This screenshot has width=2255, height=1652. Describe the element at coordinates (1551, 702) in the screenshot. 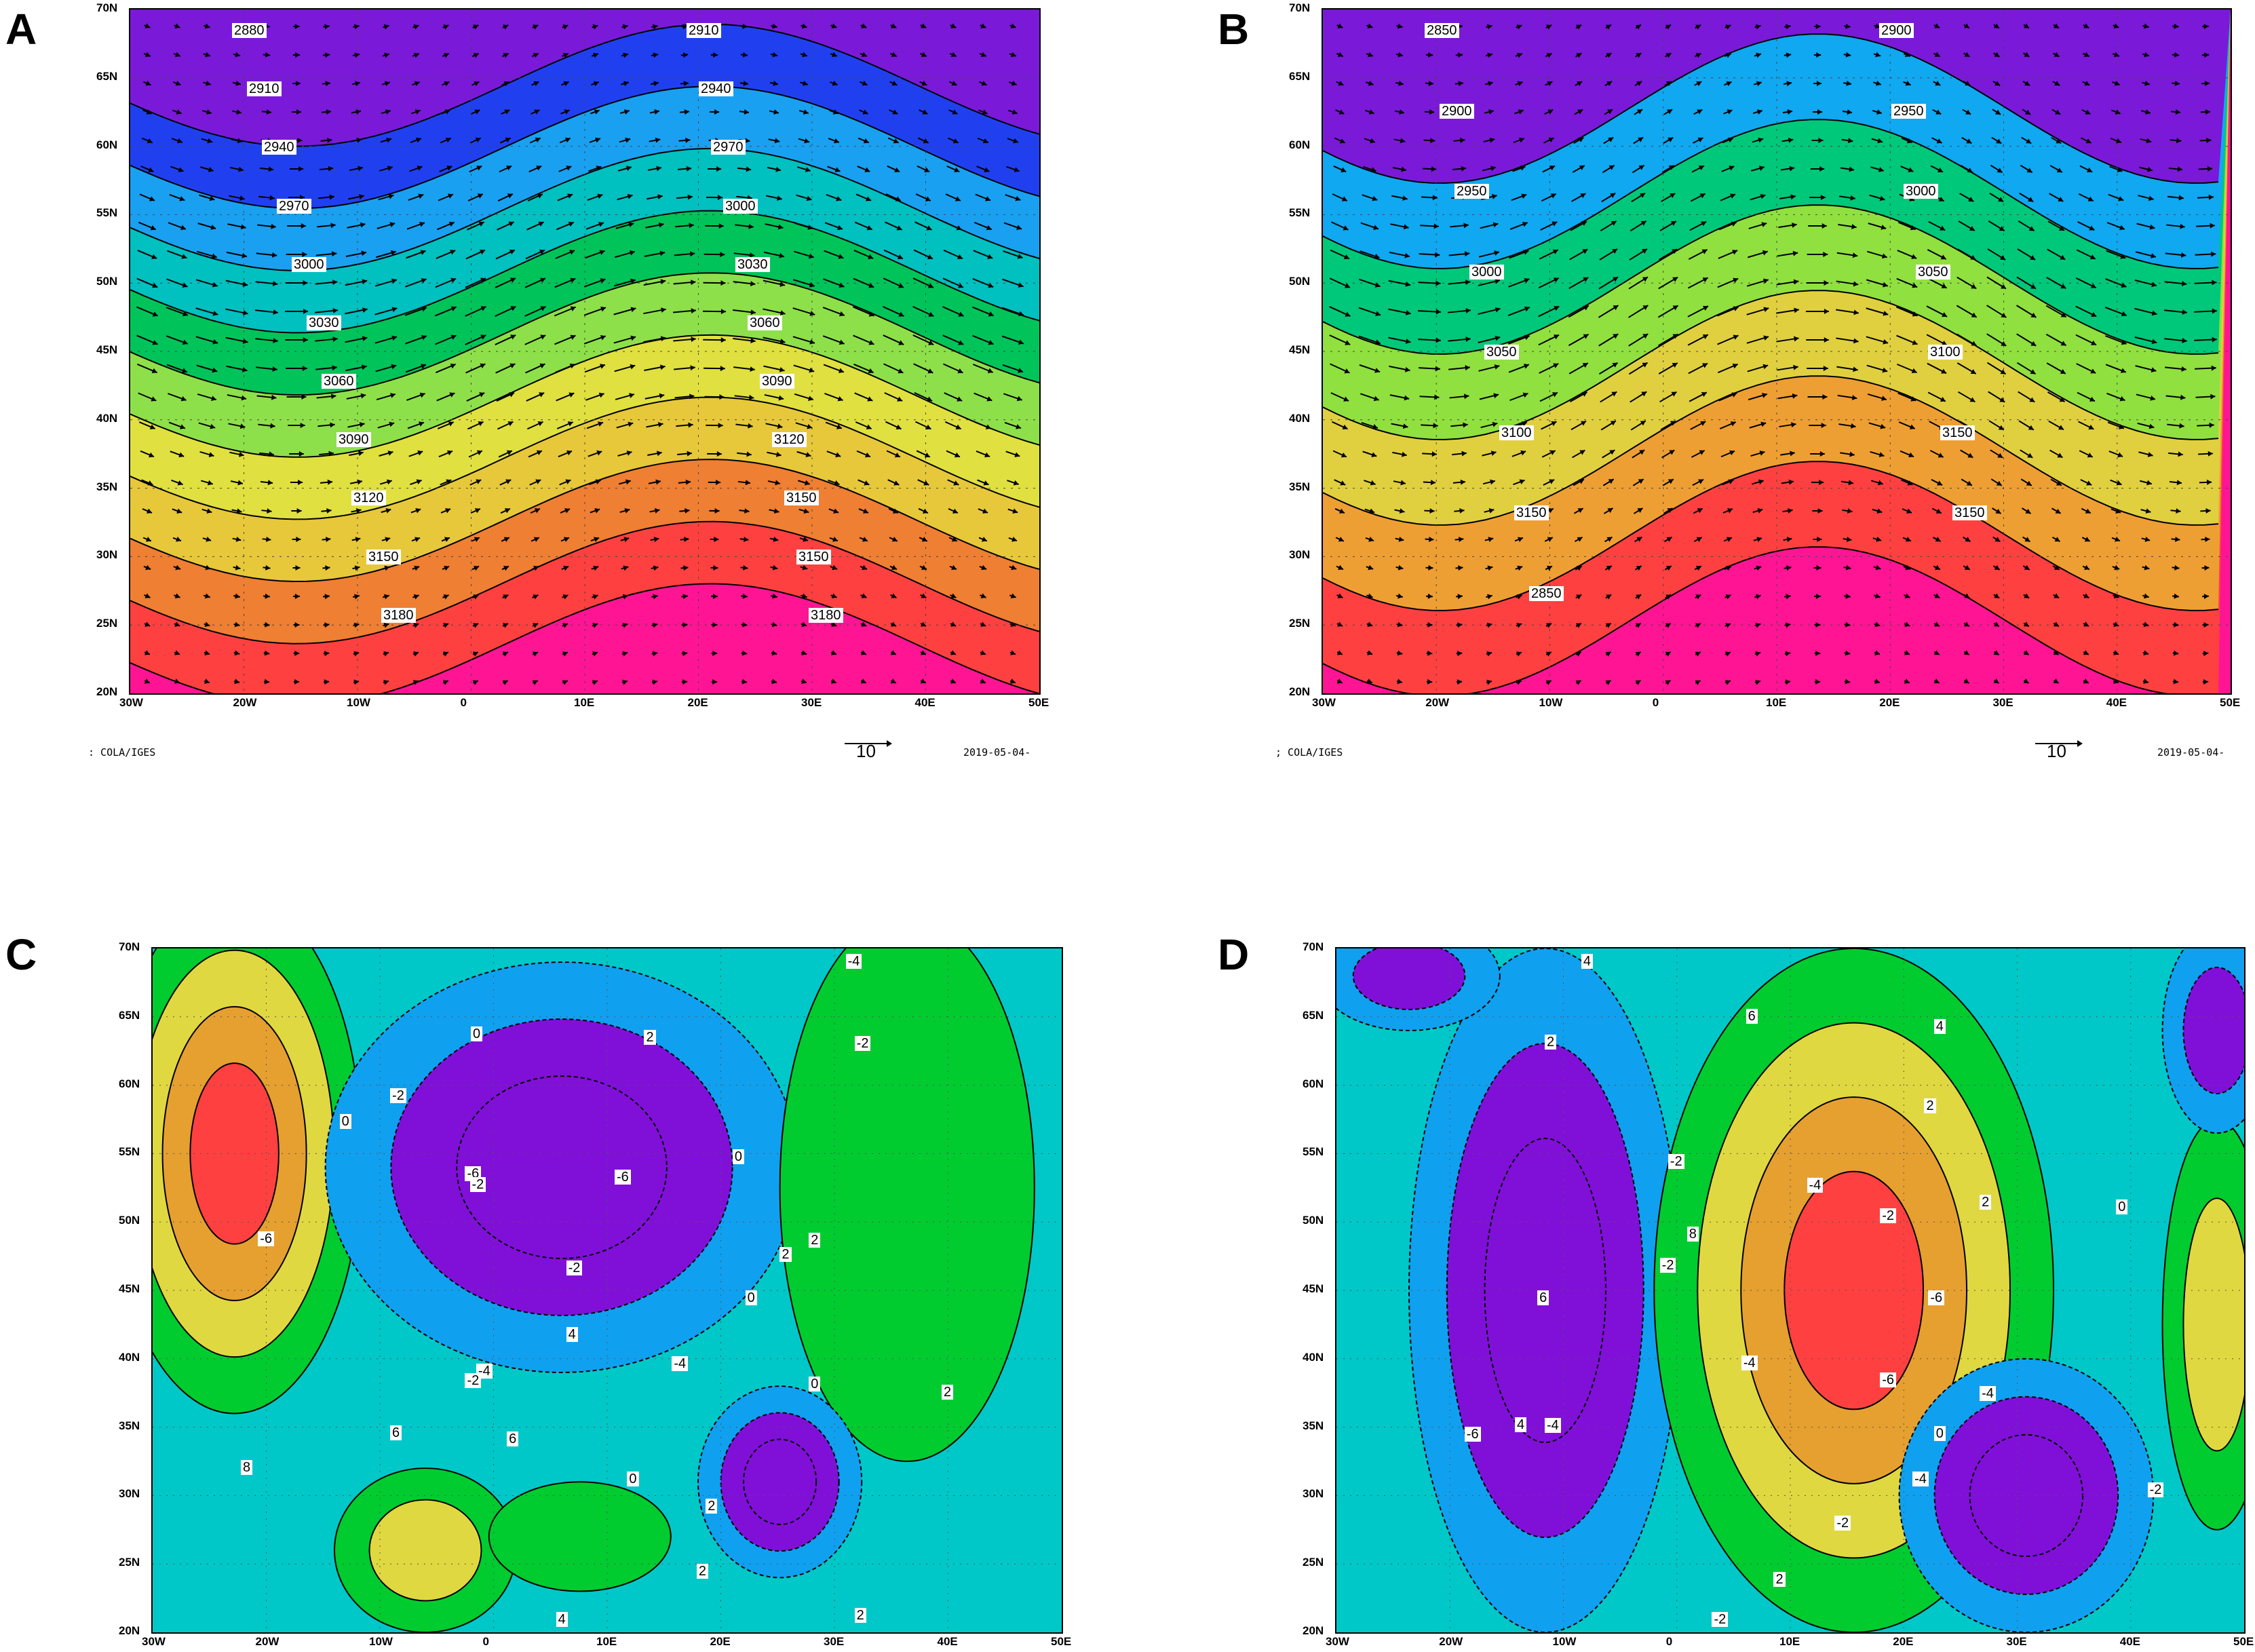

I see `lon-tick-label: 10W` at that location.